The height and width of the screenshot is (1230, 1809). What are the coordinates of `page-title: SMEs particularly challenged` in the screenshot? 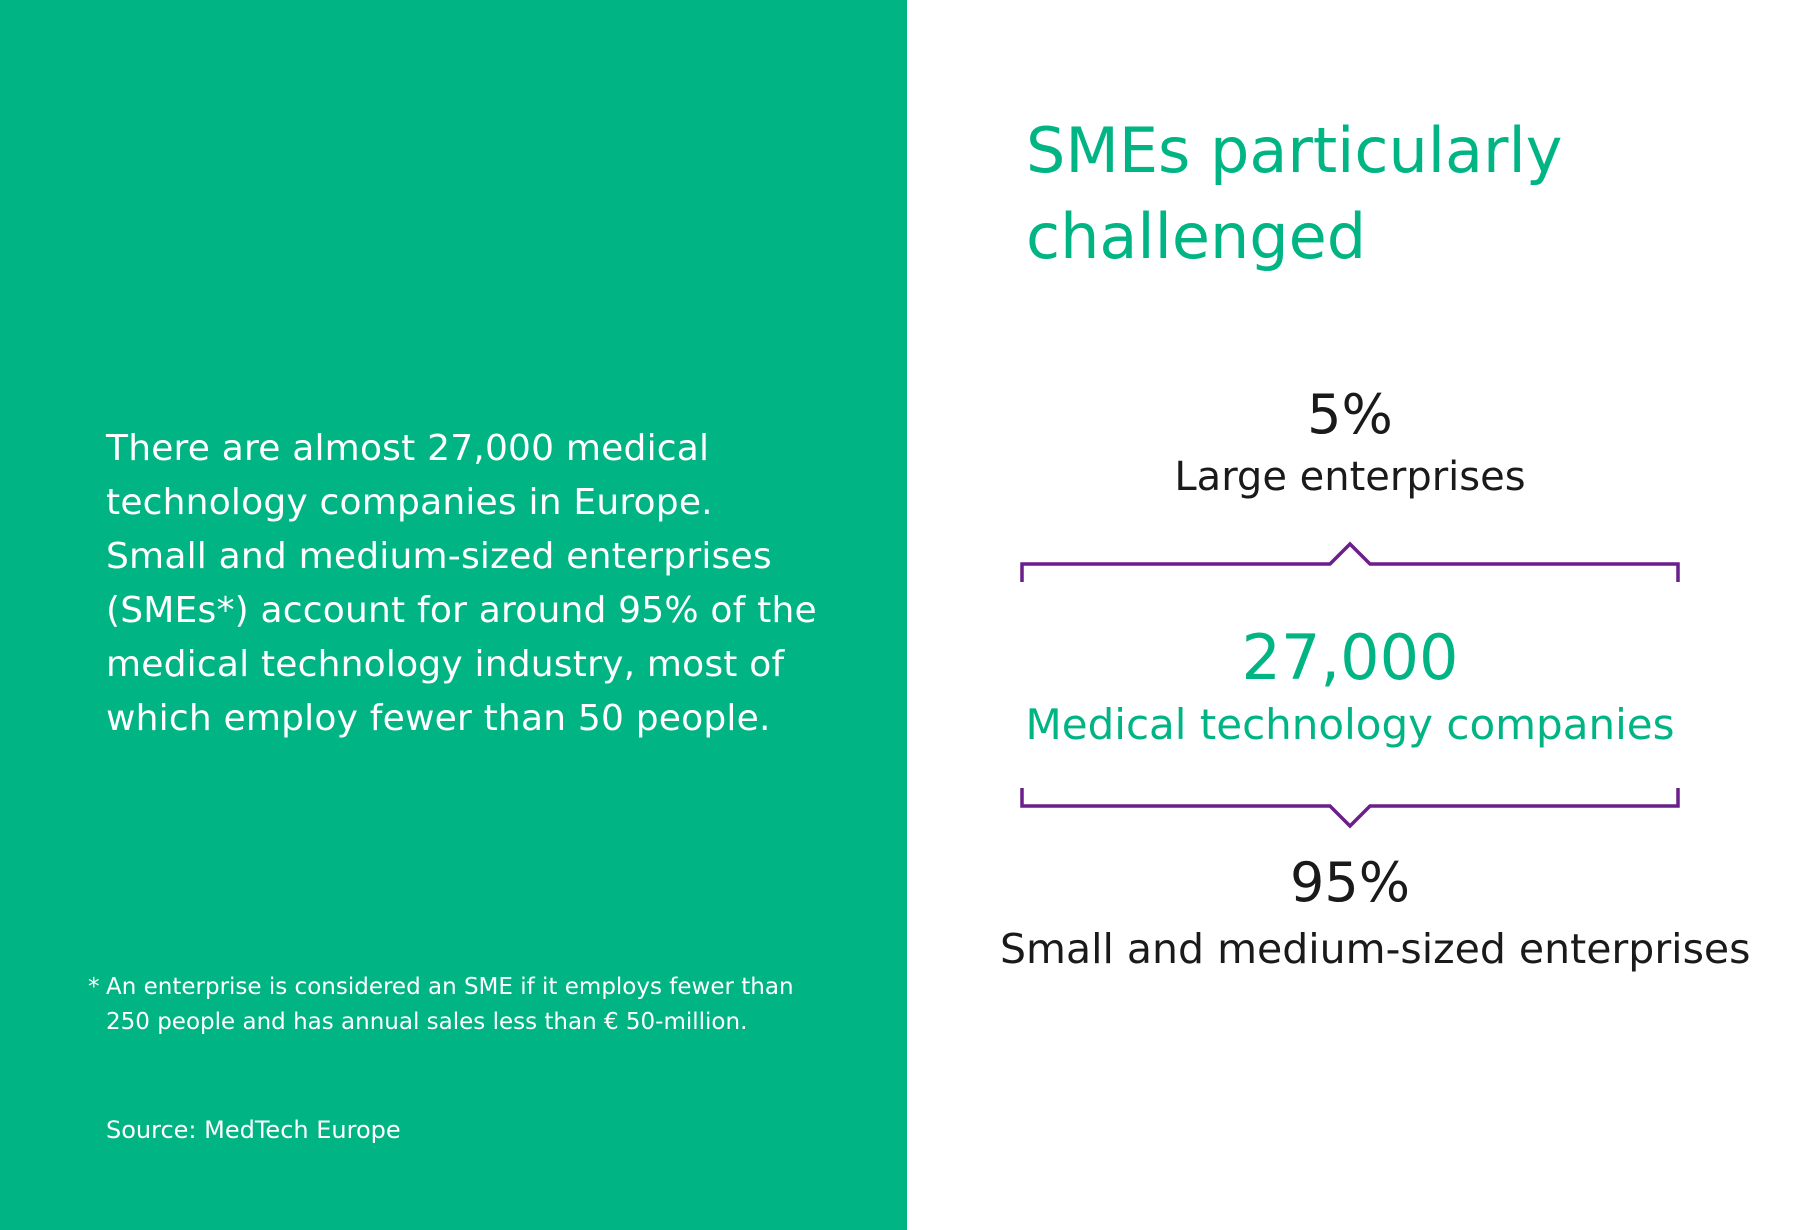 It's located at (1294, 194).